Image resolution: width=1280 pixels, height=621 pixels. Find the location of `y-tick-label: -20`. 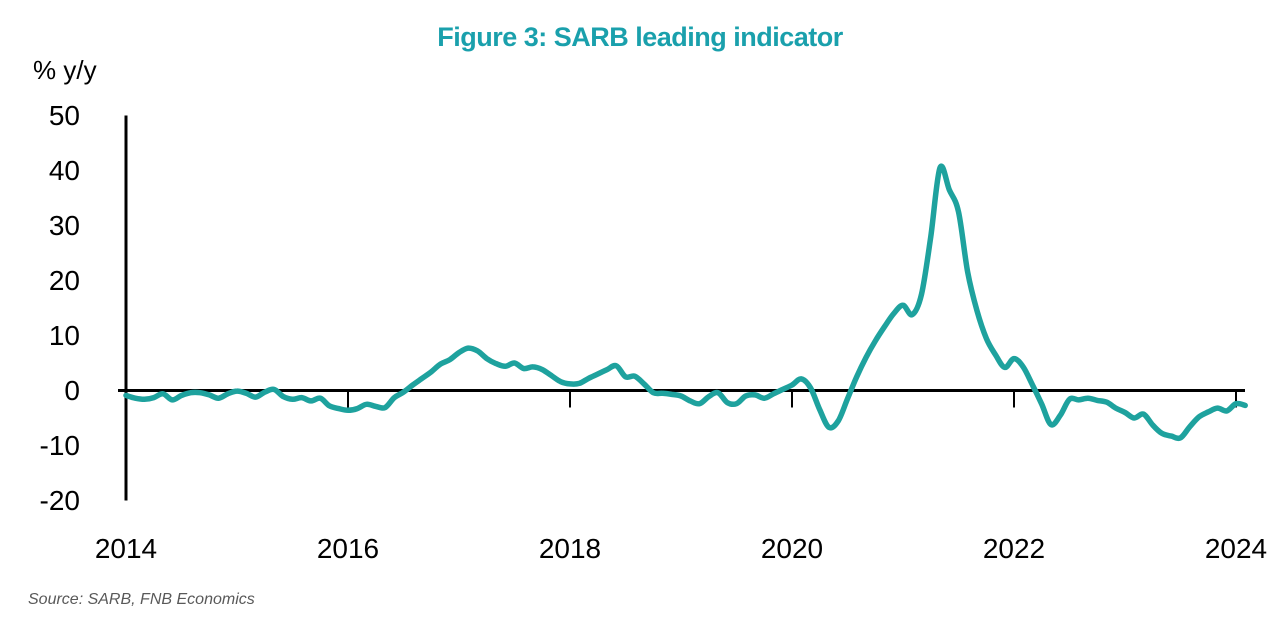

y-tick-label: -20 is located at coordinates (59, 500).